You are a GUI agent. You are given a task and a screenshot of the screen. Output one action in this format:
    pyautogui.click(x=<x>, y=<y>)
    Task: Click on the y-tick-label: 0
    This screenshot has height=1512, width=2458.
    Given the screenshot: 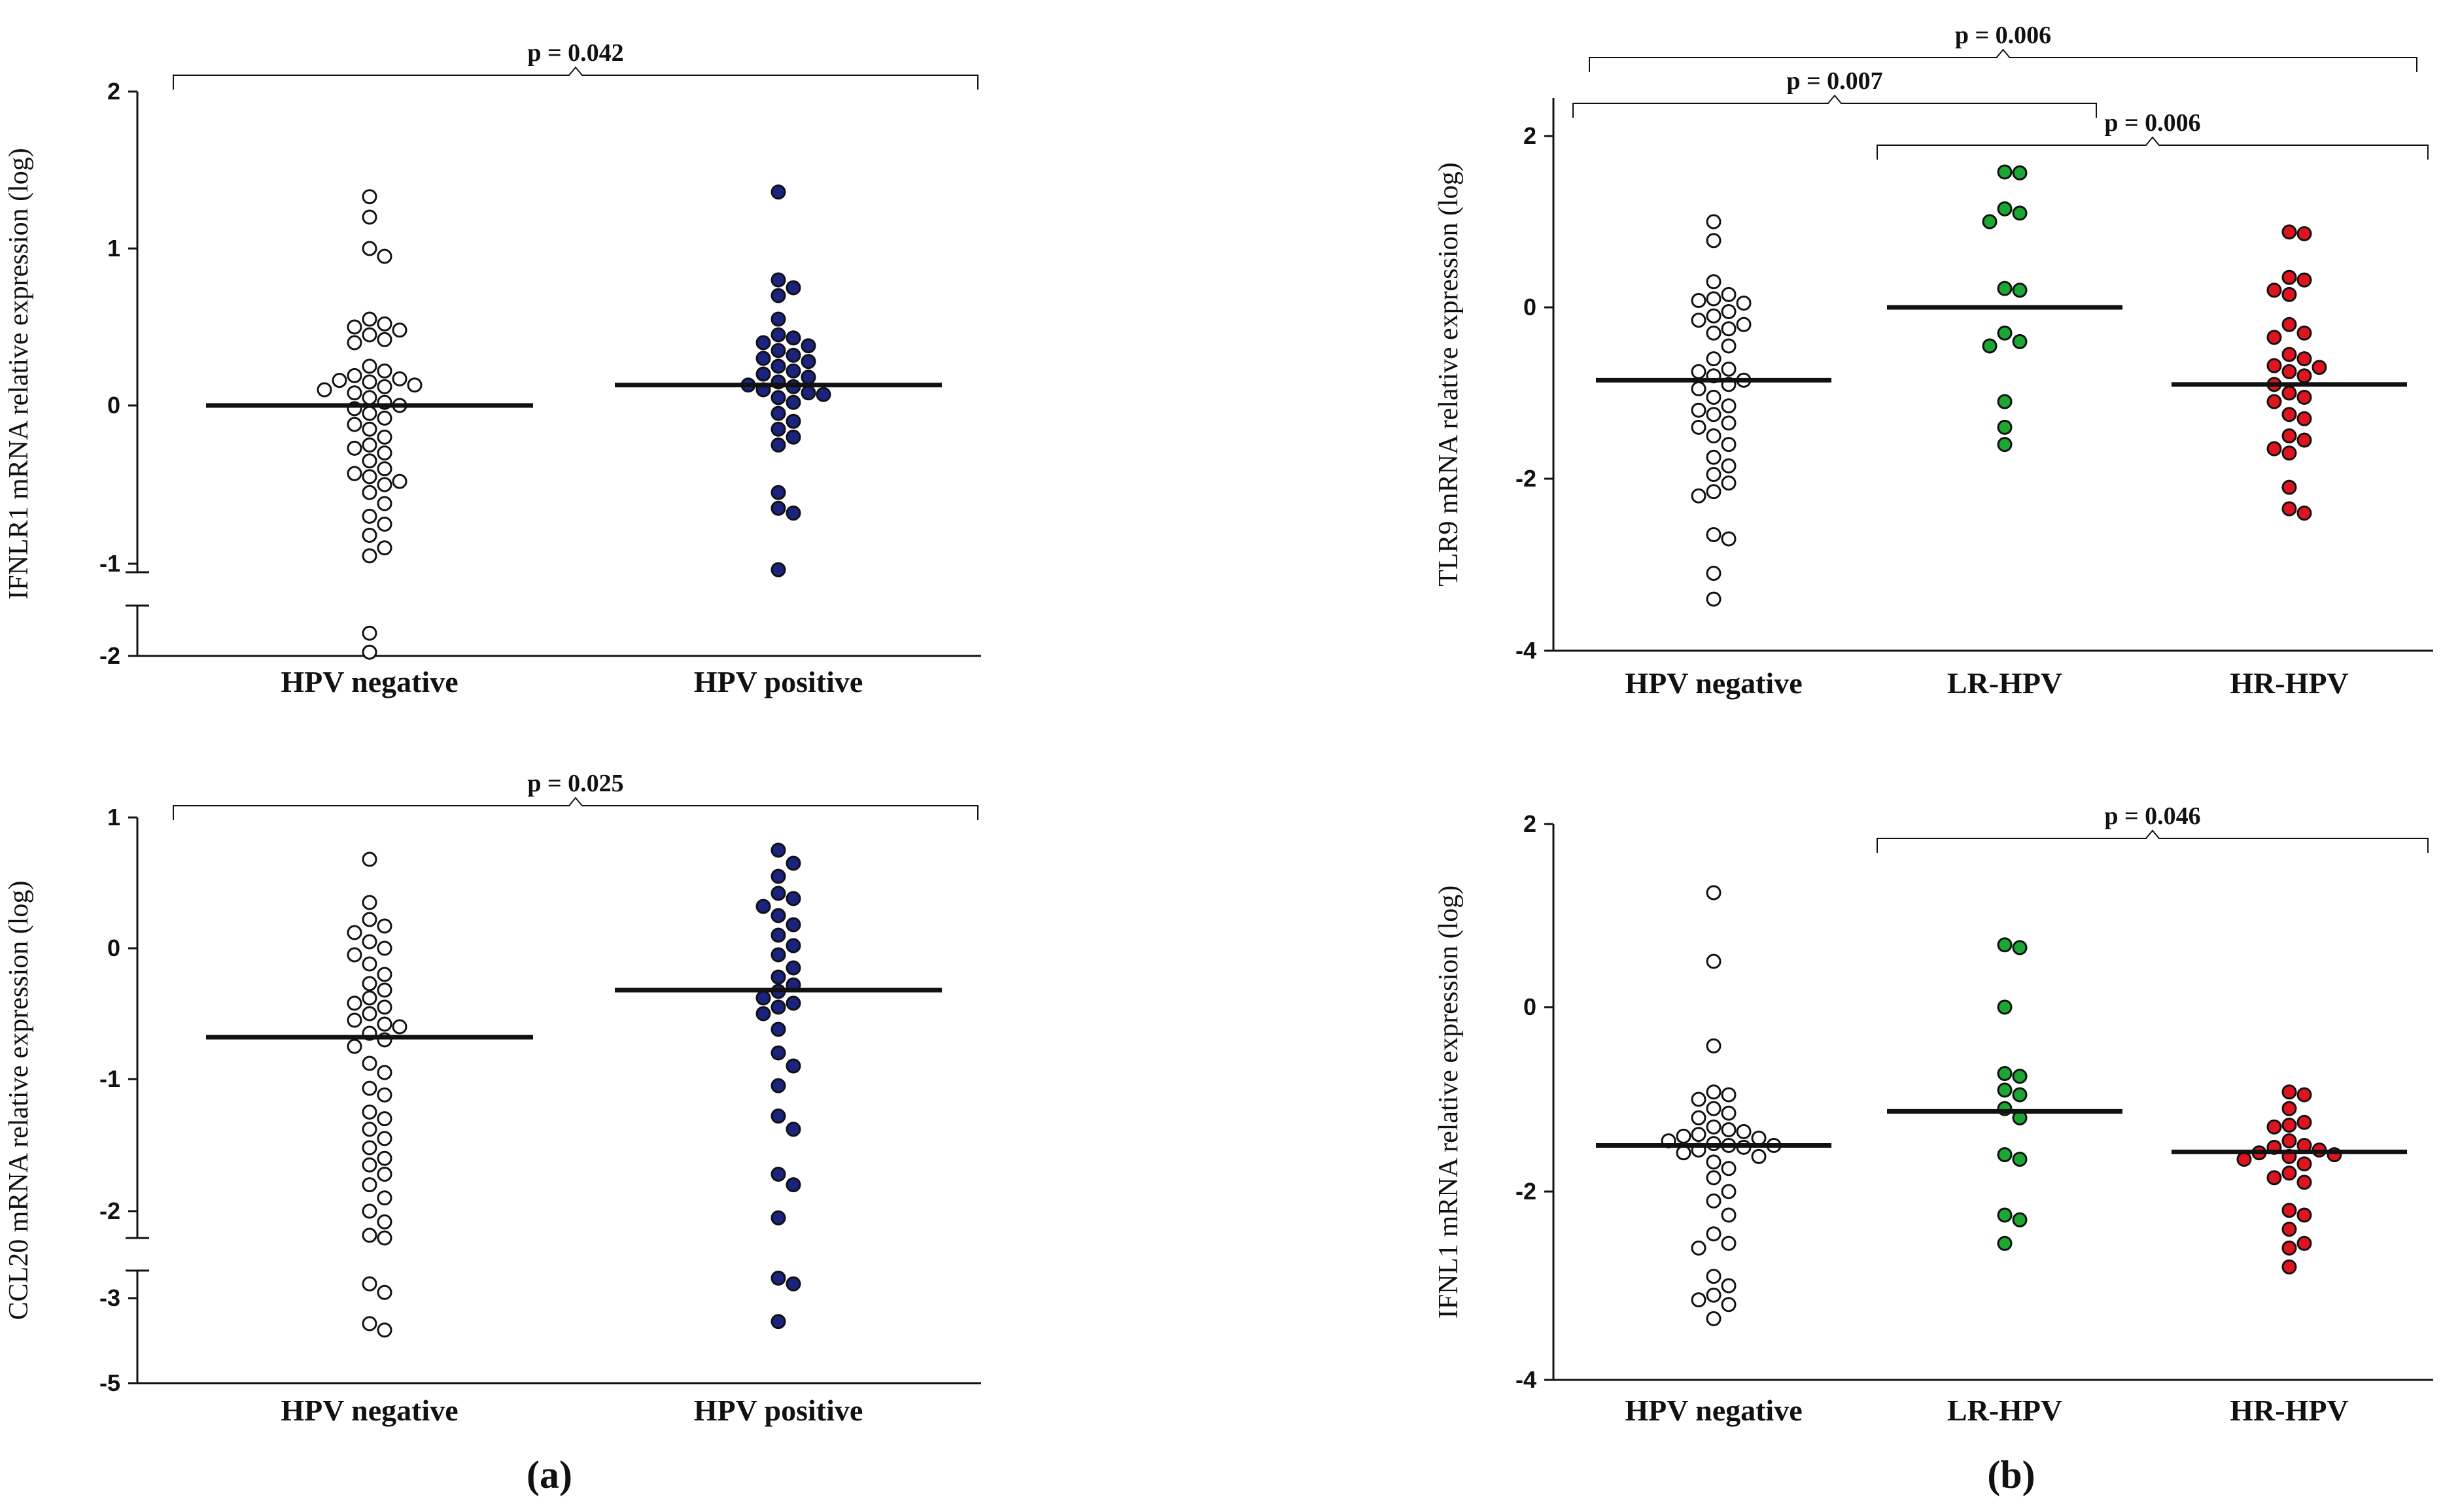 What is the action you would take?
    pyautogui.click(x=113, y=948)
    